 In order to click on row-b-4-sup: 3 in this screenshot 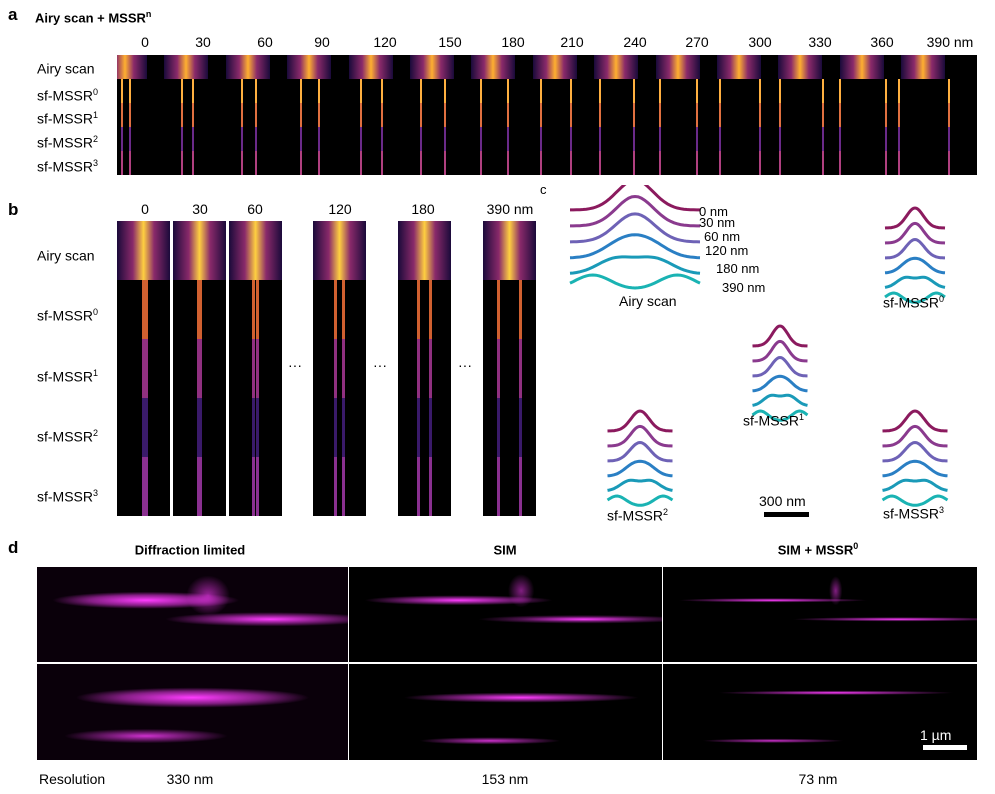, I will do `click(96, 493)`.